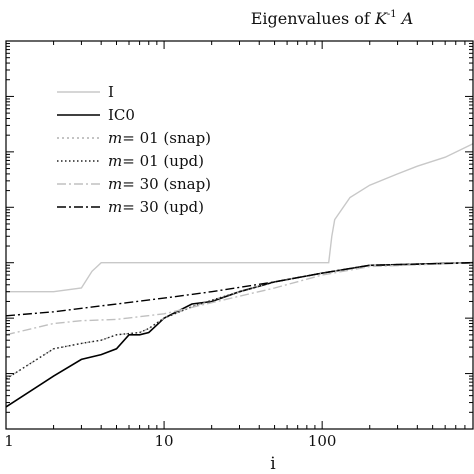  I want to click on x-tick-label: 1, so click(9, 441).